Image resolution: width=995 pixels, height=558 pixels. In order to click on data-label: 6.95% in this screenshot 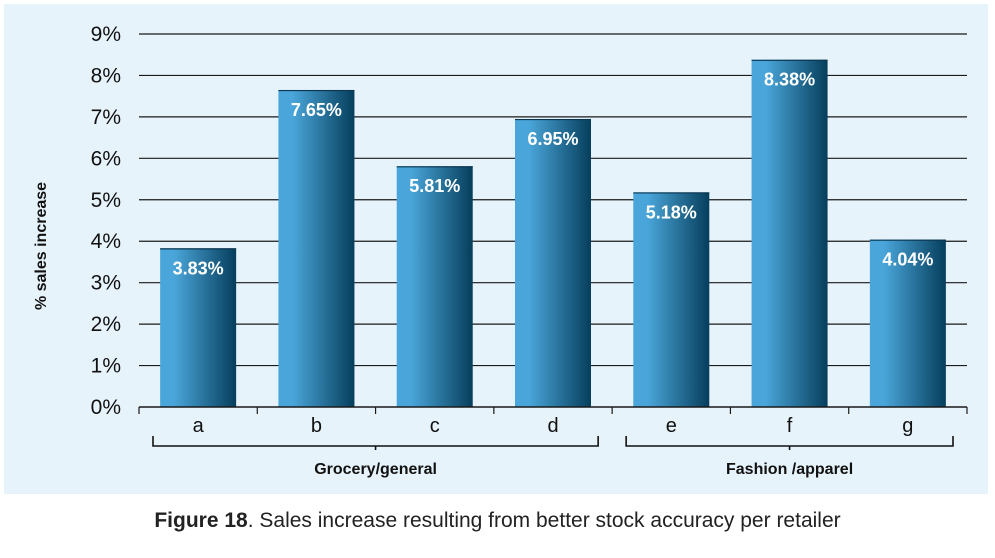, I will do `click(552, 139)`.